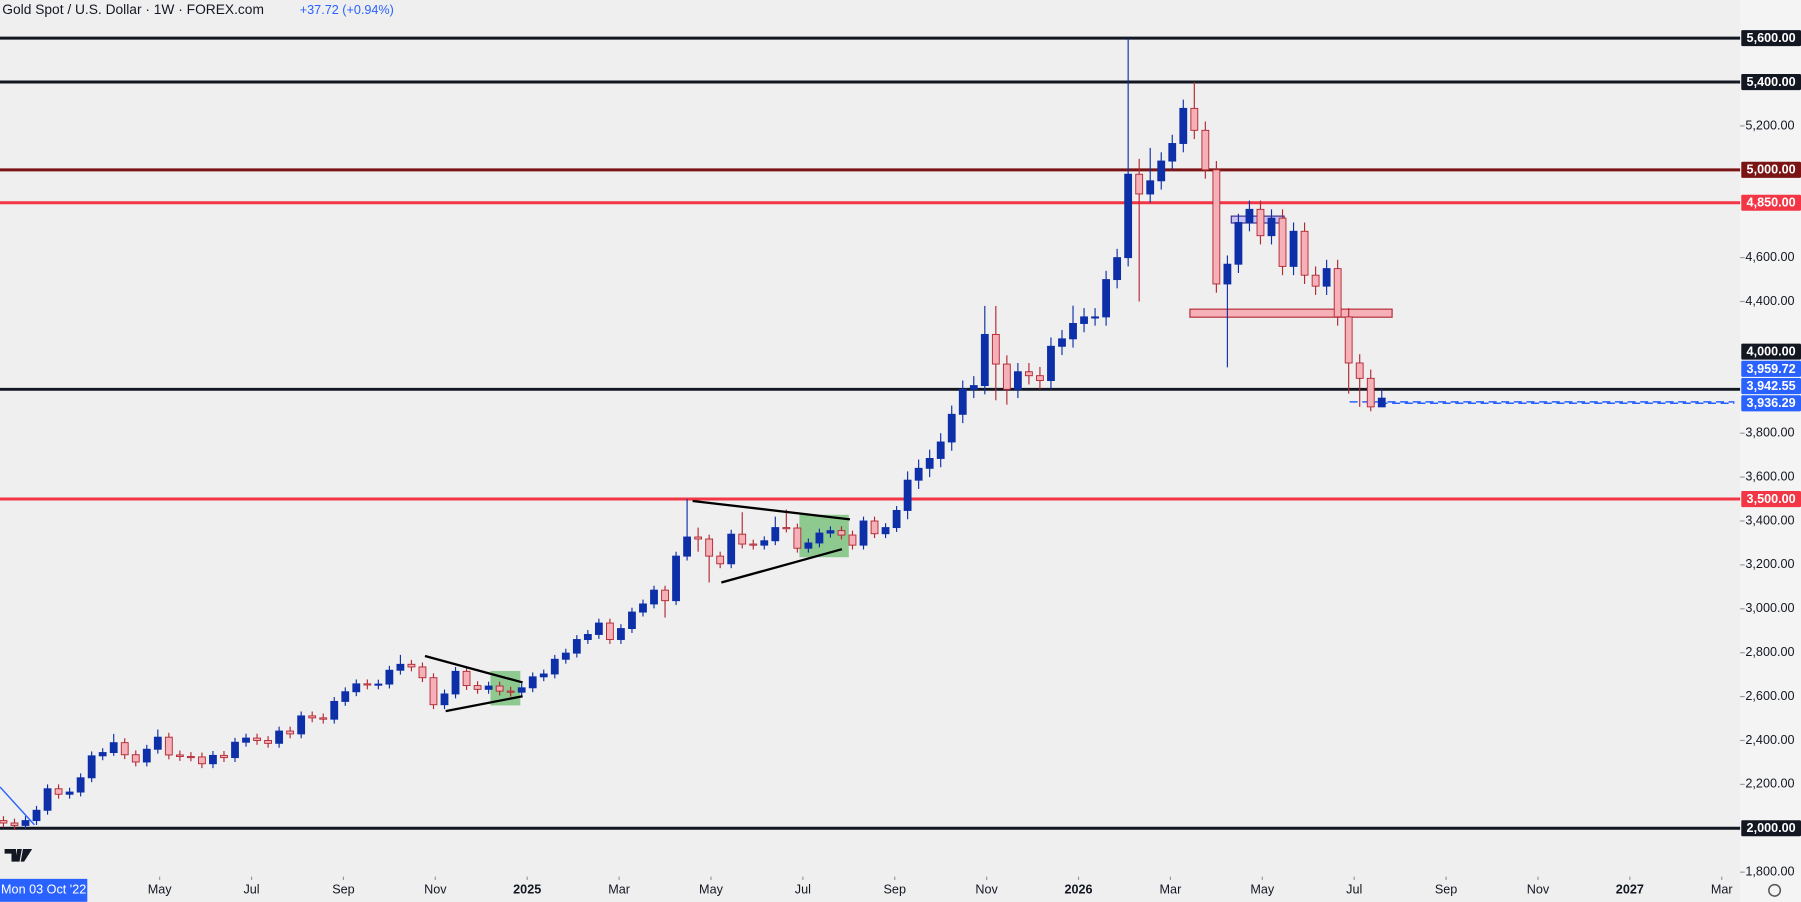  Describe the element at coordinates (1771, 352) in the screenshot. I see `price-tag-label: 4,000.00` at that location.